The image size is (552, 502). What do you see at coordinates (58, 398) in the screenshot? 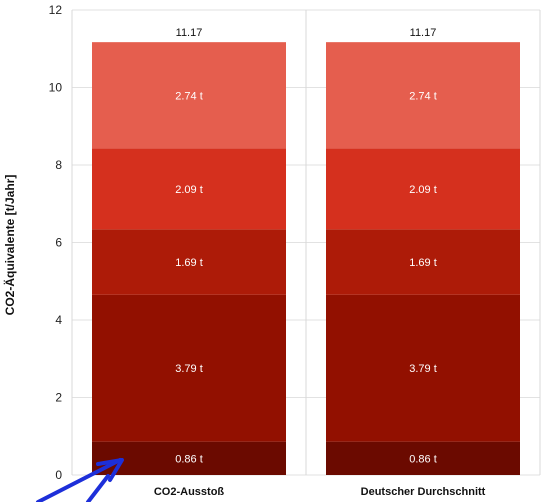
I see `y-tick-label: 2` at bounding box center [58, 398].